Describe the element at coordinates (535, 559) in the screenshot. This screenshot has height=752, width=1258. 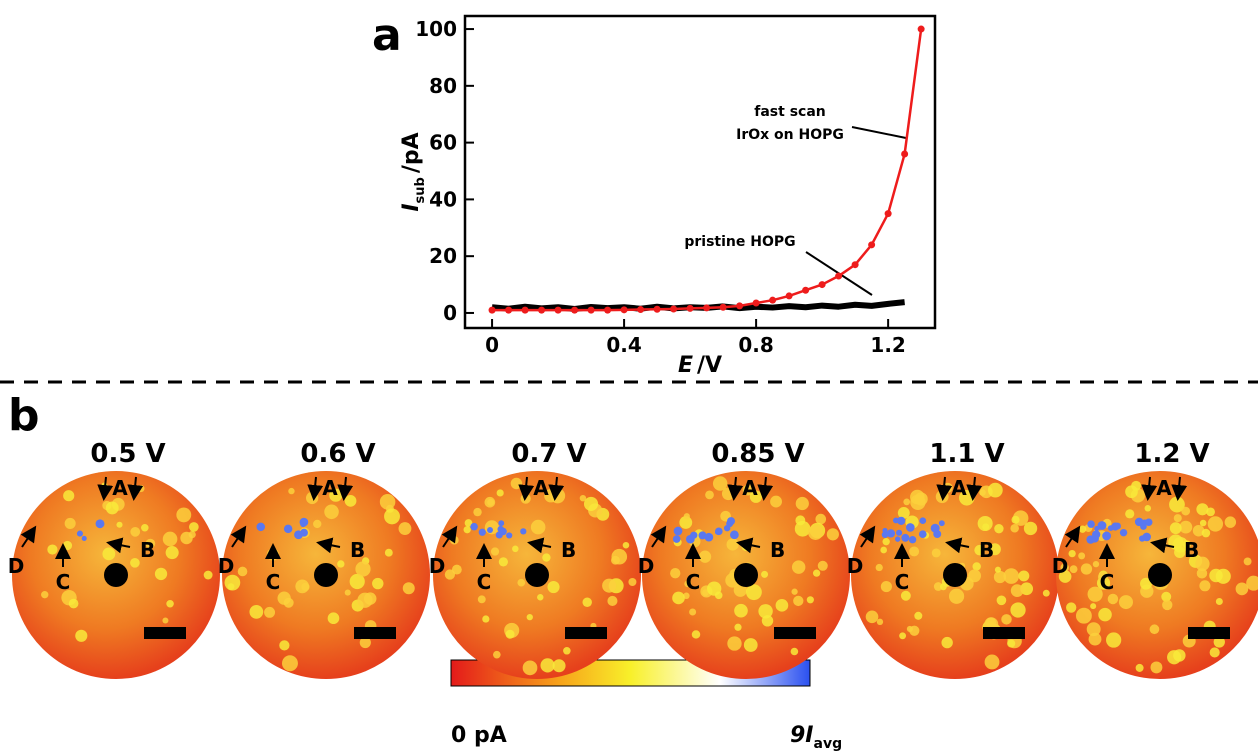
I see `secm-image: 0.7 V A B C D` at that location.